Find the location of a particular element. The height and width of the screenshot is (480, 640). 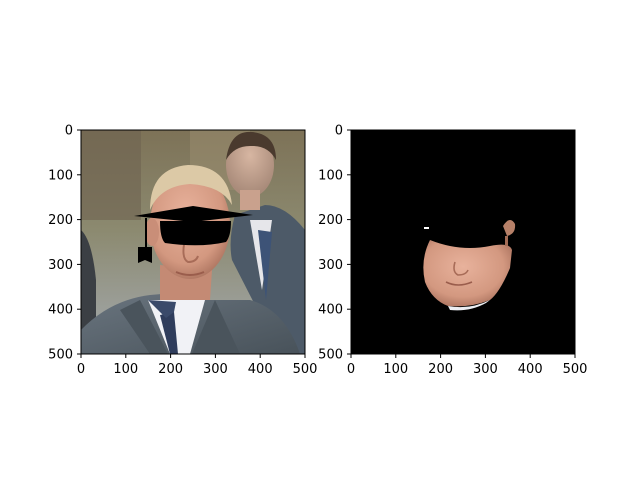

background-person is located at coordinates (265, 242).